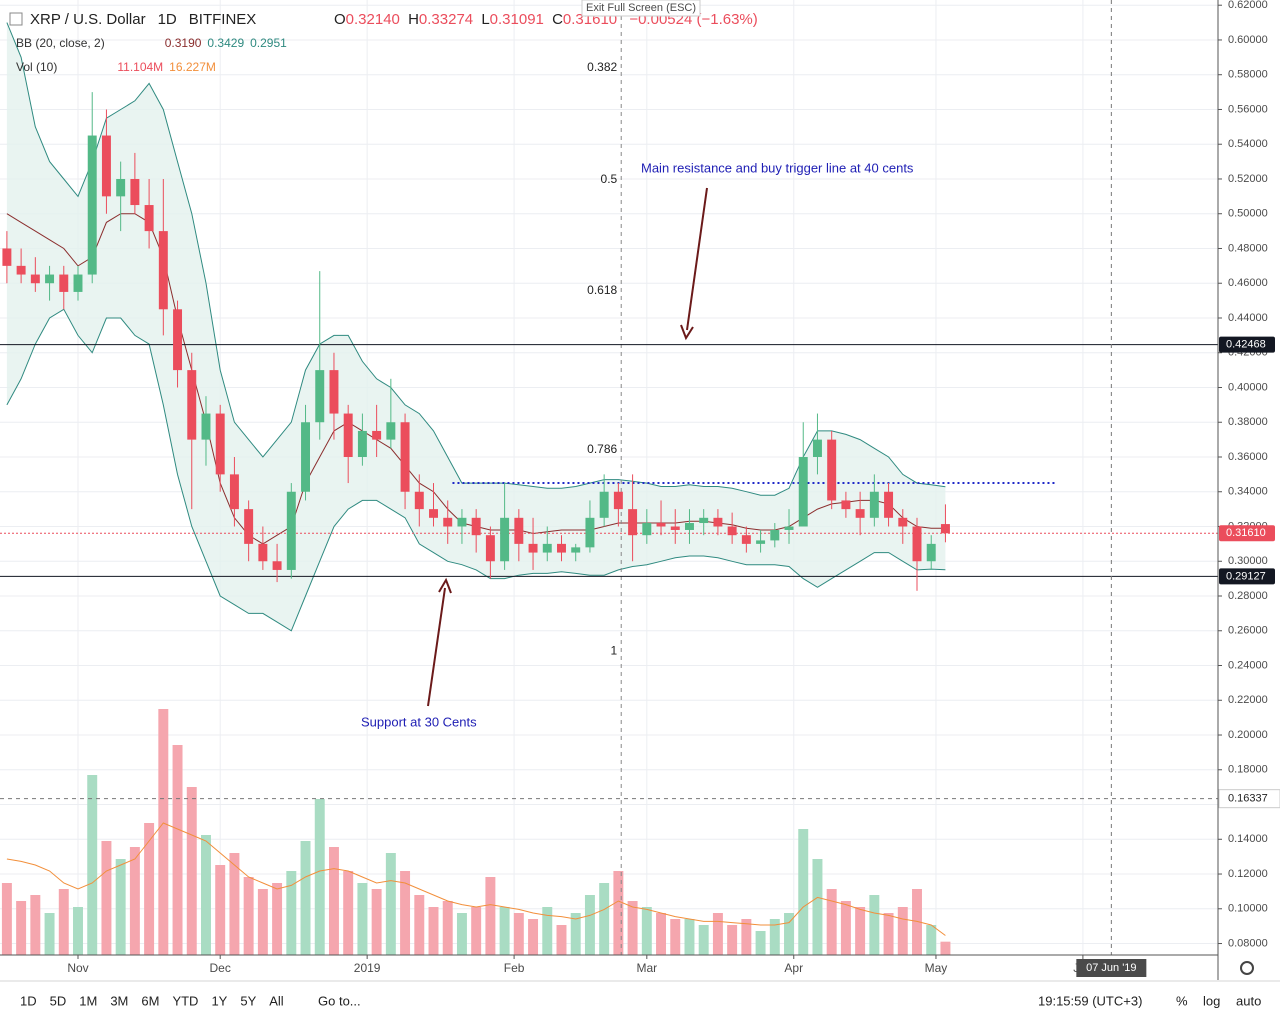 The height and width of the screenshot is (1024, 1280). Describe the element at coordinates (602, 449) in the screenshot. I see `fib-label: 0.786` at that location.